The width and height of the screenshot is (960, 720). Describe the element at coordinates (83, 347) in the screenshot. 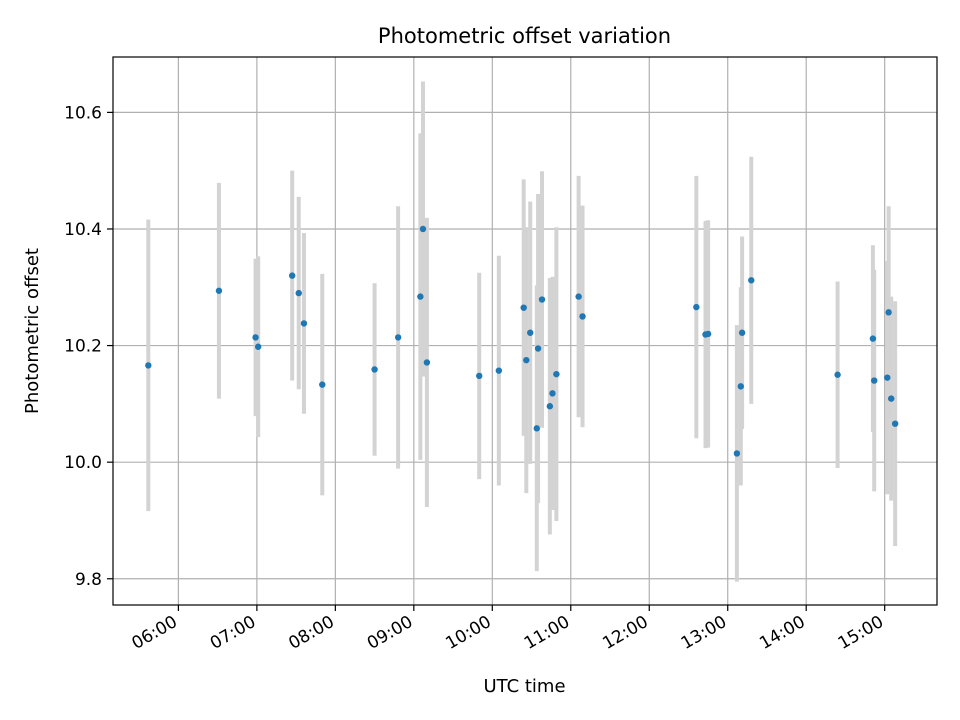

I see `y-tick-label: 10.2` at that location.